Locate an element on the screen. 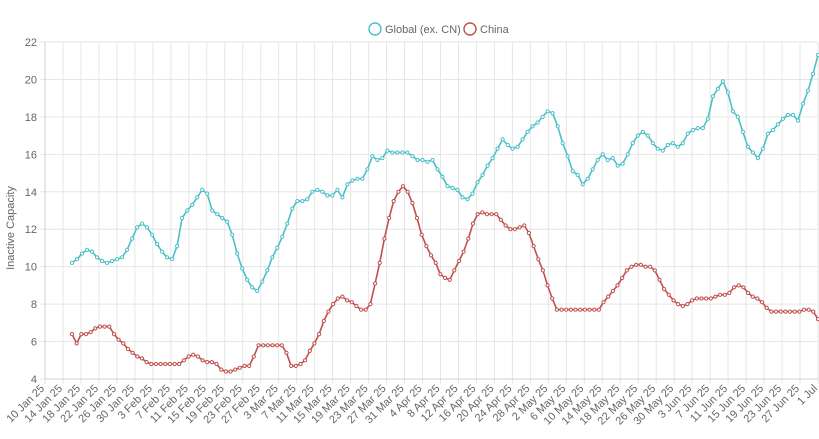 This screenshot has width=819, height=439. legend-item: China is located at coordinates (486, 29).